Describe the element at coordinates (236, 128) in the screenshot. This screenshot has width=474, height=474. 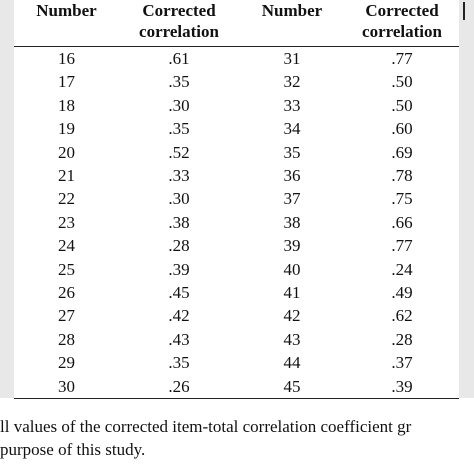
I see `table-row: 19 .35 34 .60` at that location.